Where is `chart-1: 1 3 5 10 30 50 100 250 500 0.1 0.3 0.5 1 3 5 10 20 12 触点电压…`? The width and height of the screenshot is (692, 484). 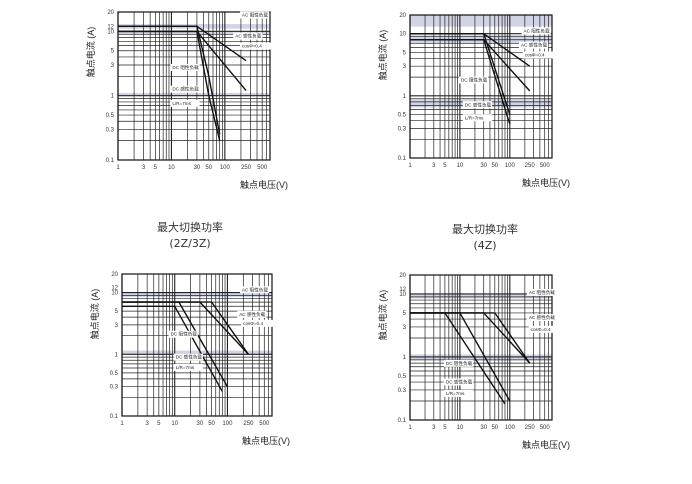
chart-1: 1 3 5 10 30 50 100 250 500 0.1 0.3 0.5 1 3 5 10 20 12 触点电压… is located at coordinates (186, 100).